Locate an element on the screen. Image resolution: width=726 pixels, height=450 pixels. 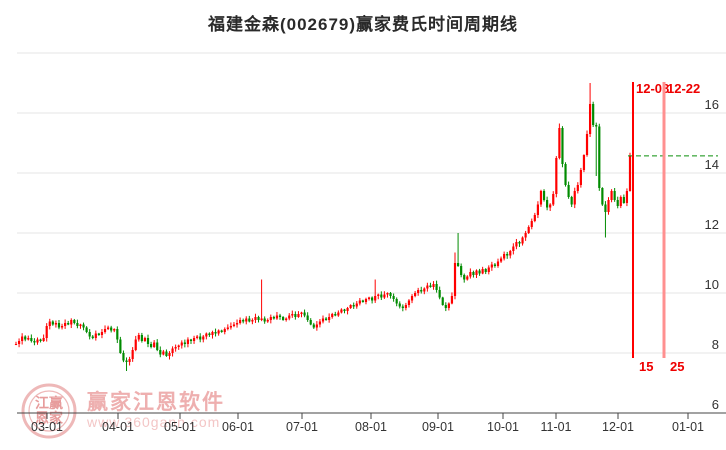
cycle-count-label: 15 is located at coordinates (646, 366).